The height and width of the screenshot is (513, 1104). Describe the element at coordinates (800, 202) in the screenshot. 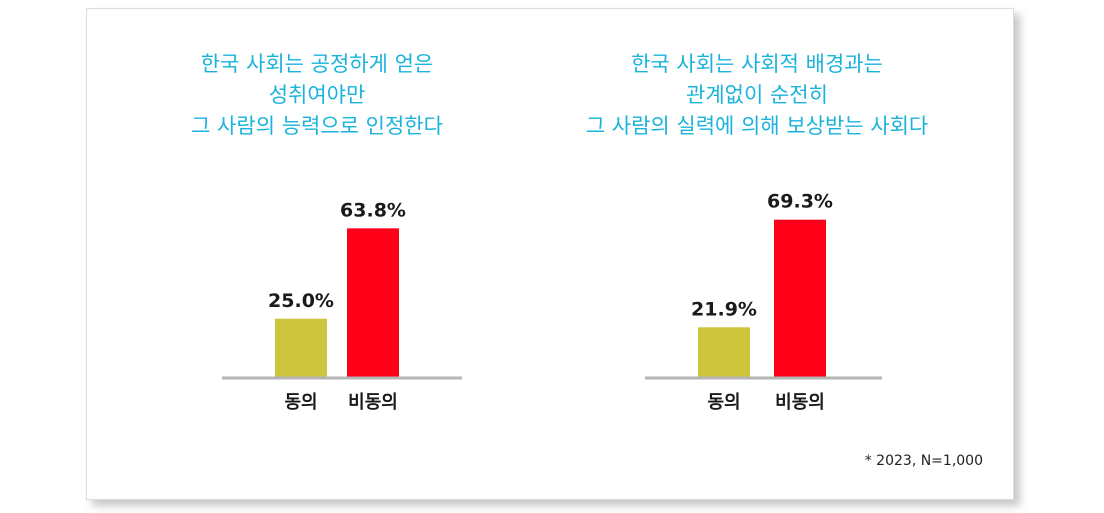

I see `value-label-1: 69.3%` at that location.